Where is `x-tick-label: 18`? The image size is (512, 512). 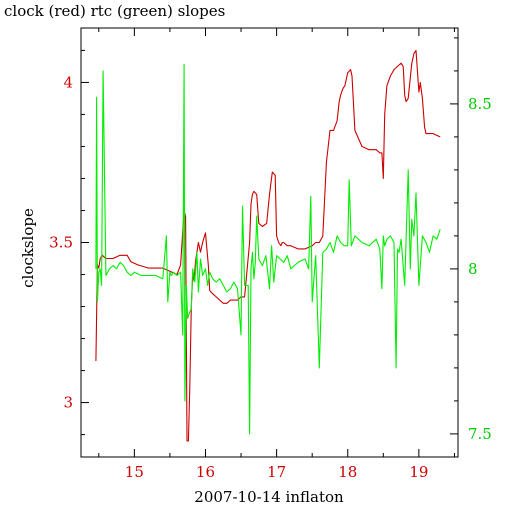
x-tick-label: 18 is located at coordinates (347, 472).